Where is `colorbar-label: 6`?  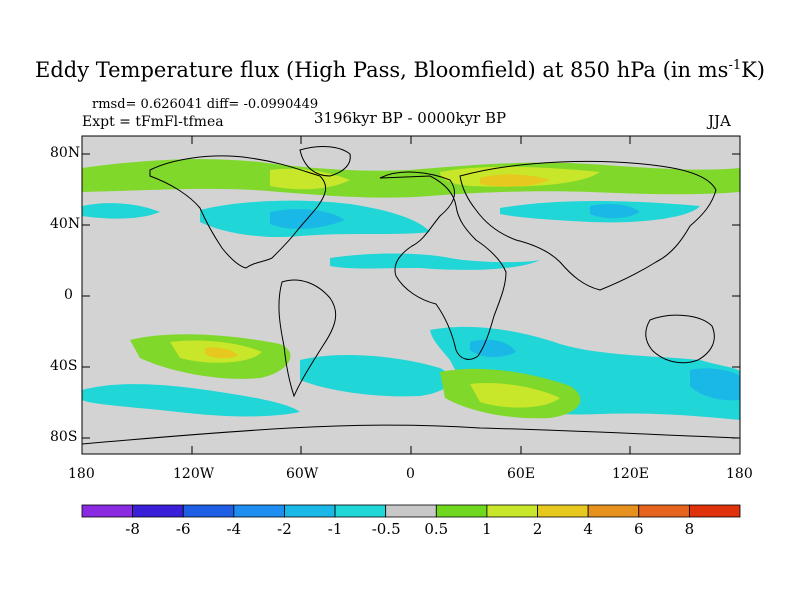
colorbar-label: 6 is located at coordinates (638, 529).